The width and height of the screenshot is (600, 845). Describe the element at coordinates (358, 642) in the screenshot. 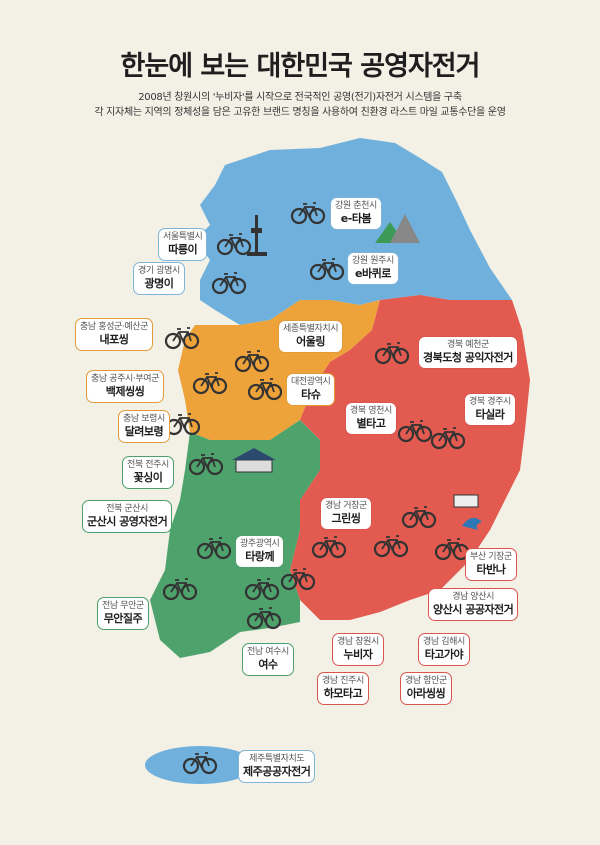

I see `region-name: 경남 창원시` at that location.